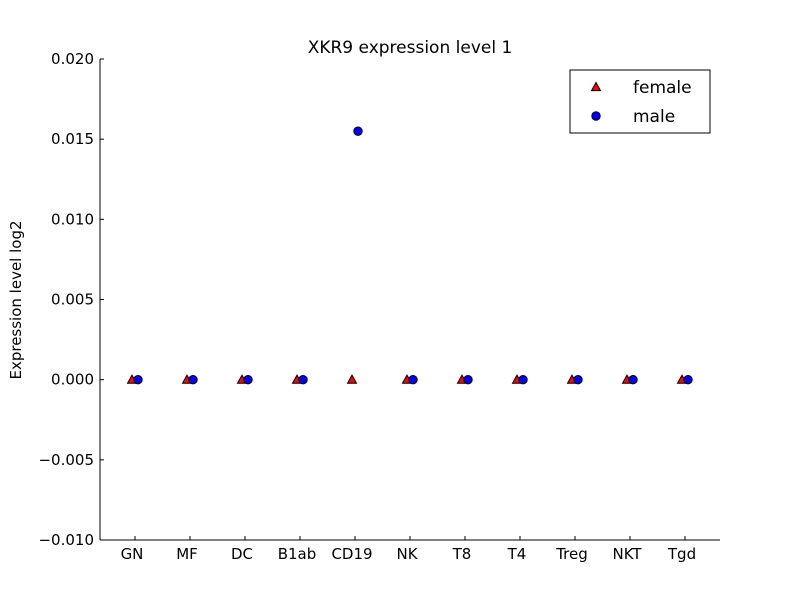 The width and height of the screenshot is (800, 600). What do you see at coordinates (72, 219) in the screenshot?
I see `y-tick-label: 0.010` at bounding box center [72, 219].